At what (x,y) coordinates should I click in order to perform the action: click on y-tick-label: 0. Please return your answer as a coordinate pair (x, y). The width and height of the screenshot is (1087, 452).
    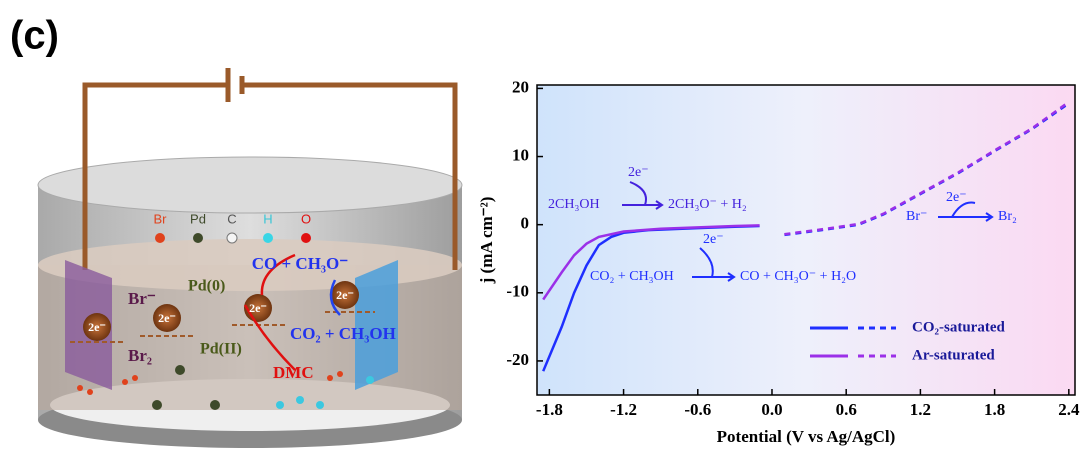
    Looking at the image, I should click on (525, 223).